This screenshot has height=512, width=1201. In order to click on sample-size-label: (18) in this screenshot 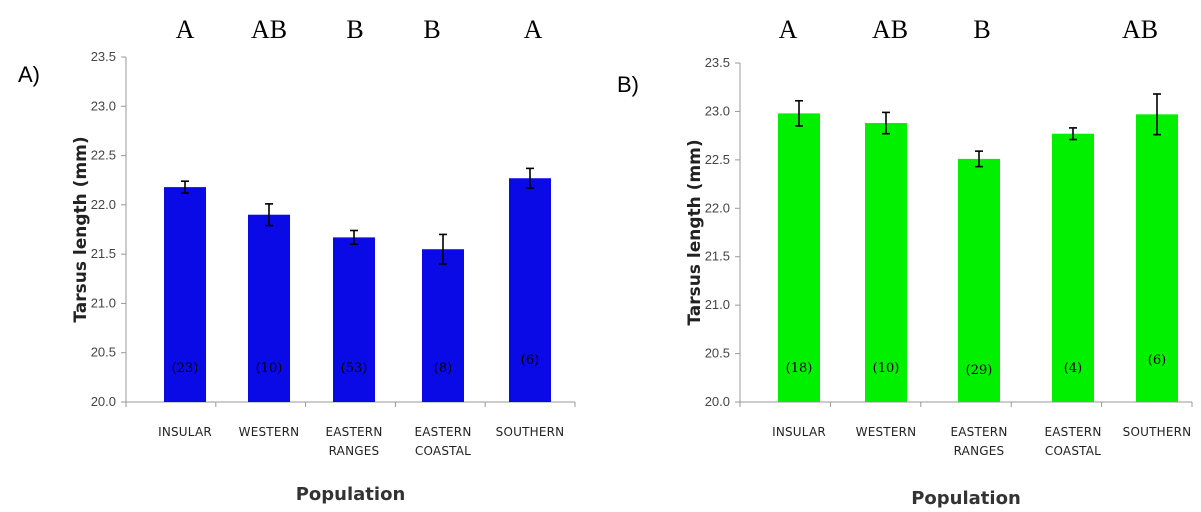, I will do `click(799, 368)`.